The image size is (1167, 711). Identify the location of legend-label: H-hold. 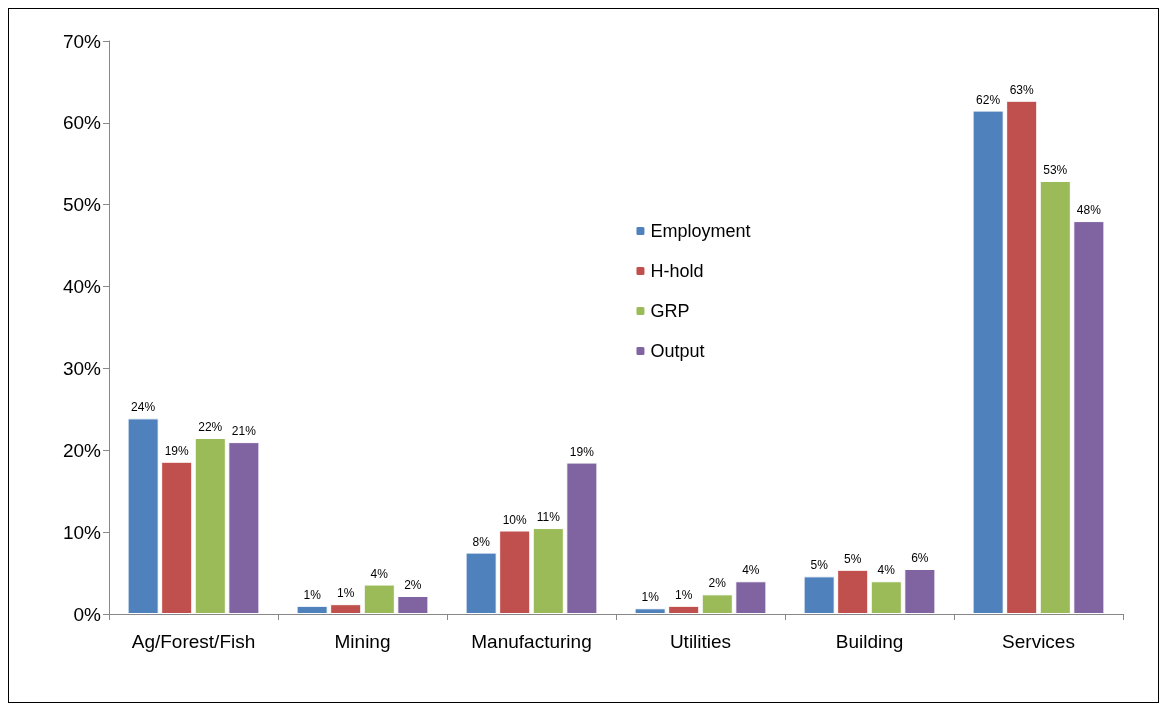
(677, 270).